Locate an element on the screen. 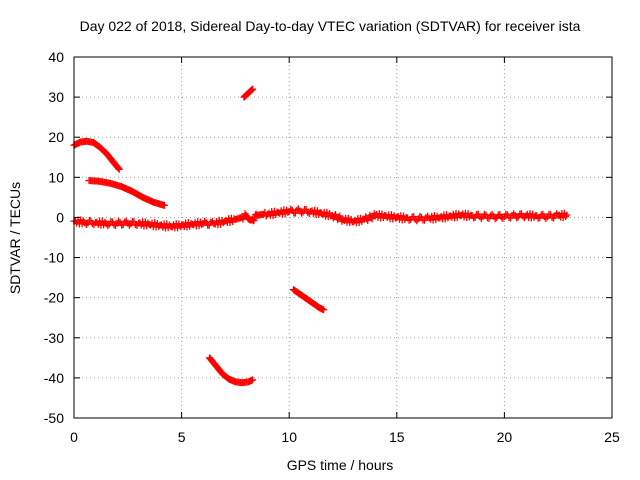 This screenshot has height=480, width=640. x-tick-label: 25 is located at coordinates (612, 437).